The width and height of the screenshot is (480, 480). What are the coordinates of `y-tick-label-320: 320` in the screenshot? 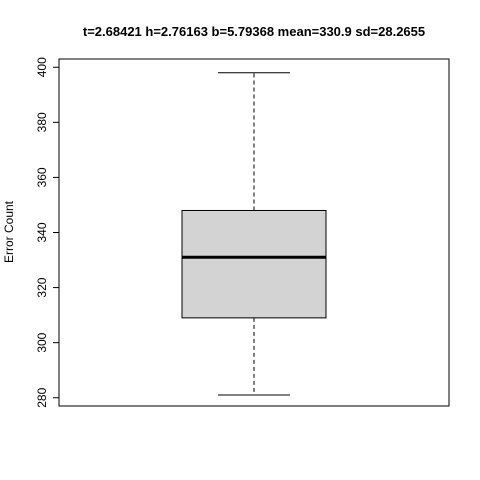 It's located at (42, 287).